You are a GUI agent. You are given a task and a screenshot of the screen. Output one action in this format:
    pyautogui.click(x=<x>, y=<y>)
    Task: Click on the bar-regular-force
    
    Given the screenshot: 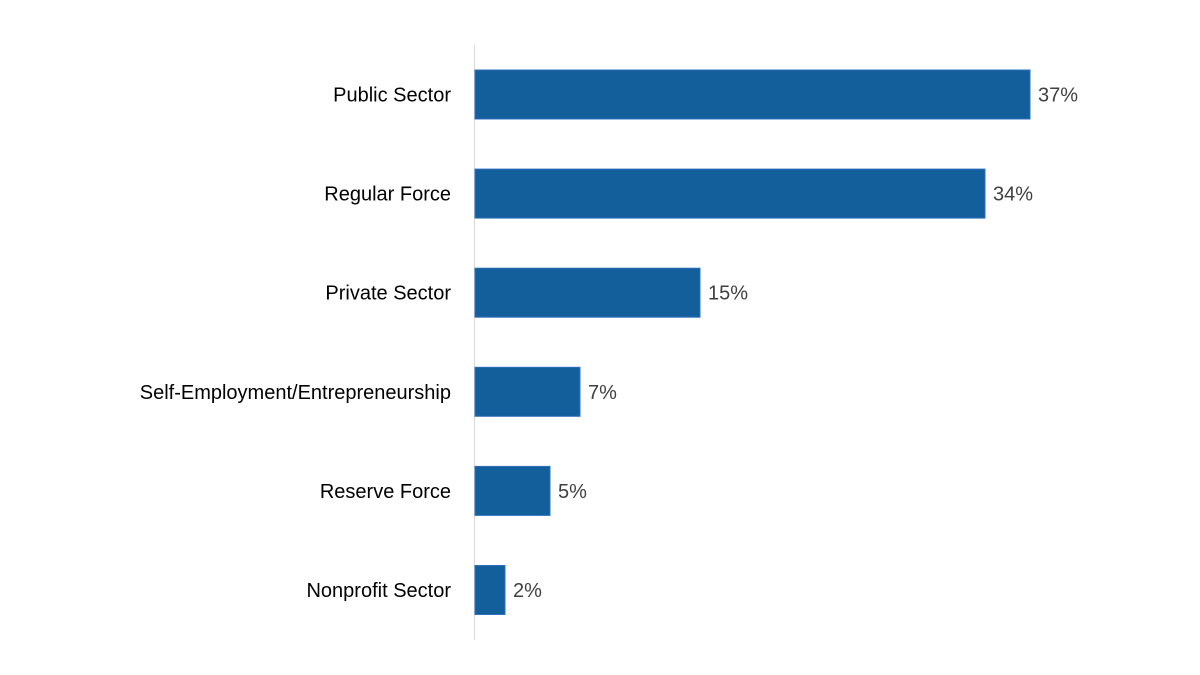 What is the action you would take?
    pyautogui.click(x=730, y=193)
    